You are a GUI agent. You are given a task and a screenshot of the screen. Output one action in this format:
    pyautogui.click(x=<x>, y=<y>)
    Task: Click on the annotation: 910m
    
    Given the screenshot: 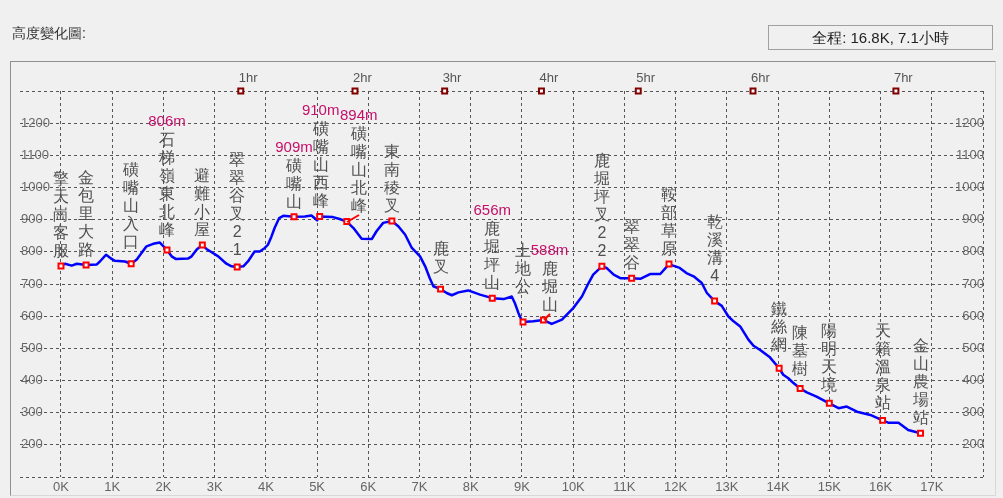 What is the action you would take?
    pyautogui.click(x=320, y=110)
    